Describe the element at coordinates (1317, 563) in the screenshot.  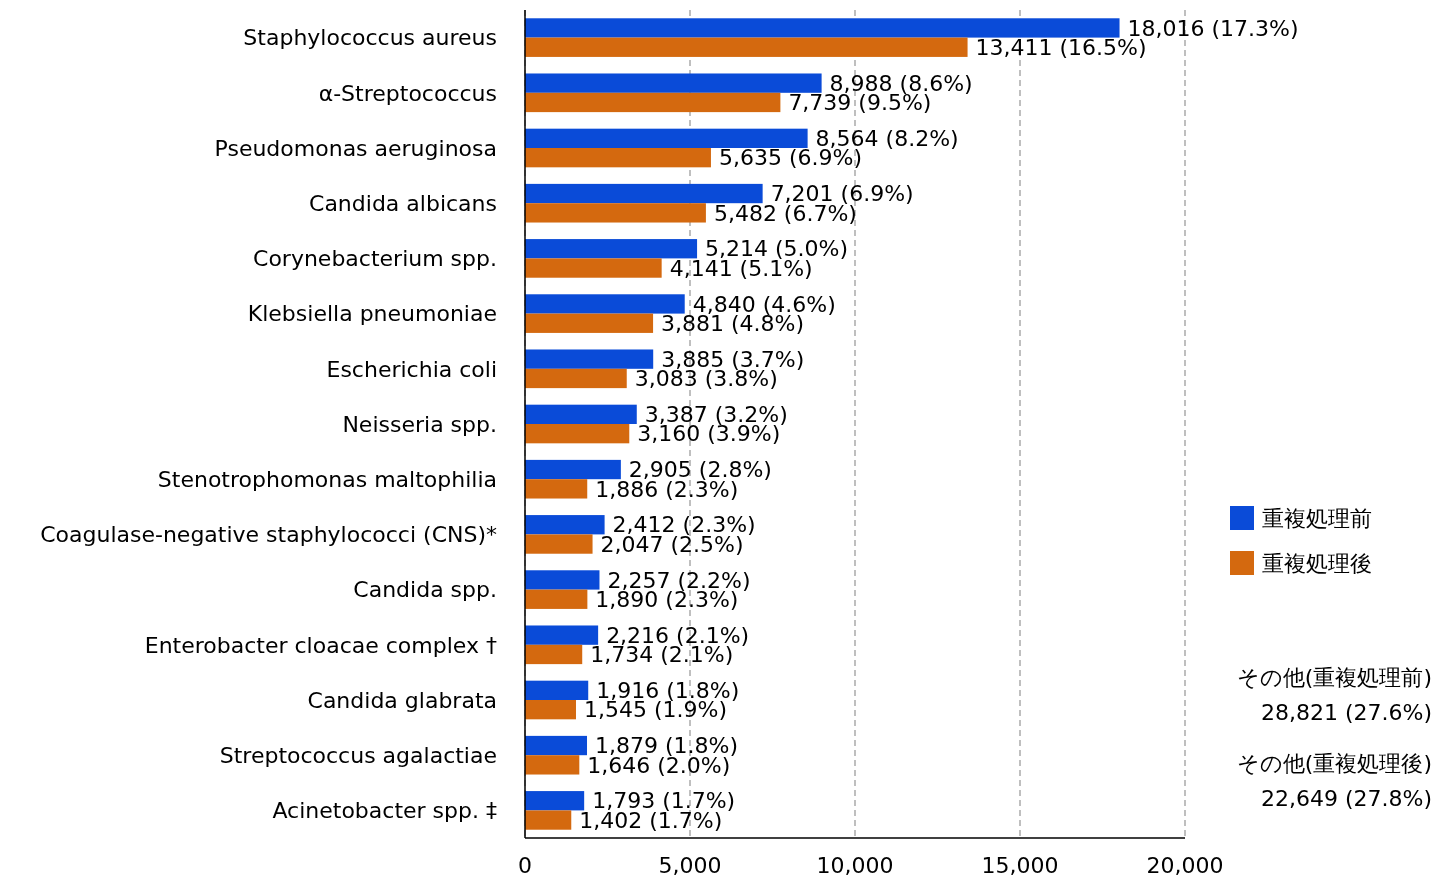
I see `legend-label: 重複処理後` at that location.